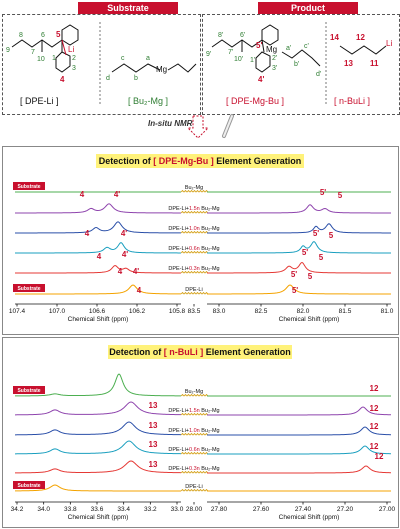 The width and height of the screenshot is (400, 529). What do you see at coordinates (252, 60) in the screenshot?
I see `atom-label-1p: 1'` at bounding box center [252, 60].